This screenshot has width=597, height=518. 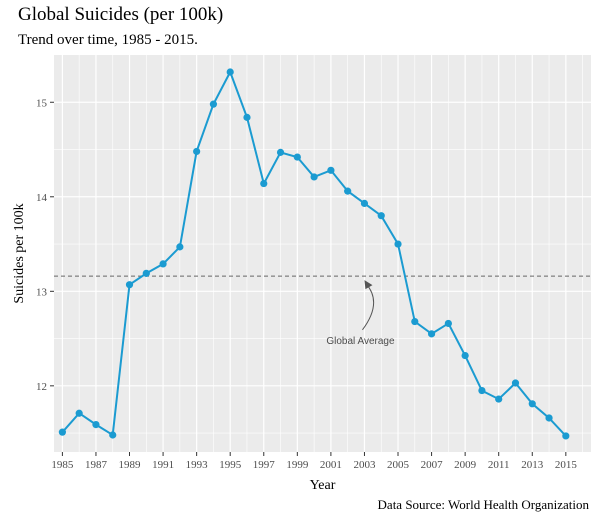 What do you see at coordinates (297, 465) in the screenshot?
I see `x-tick-label: 1999` at bounding box center [297, 465].